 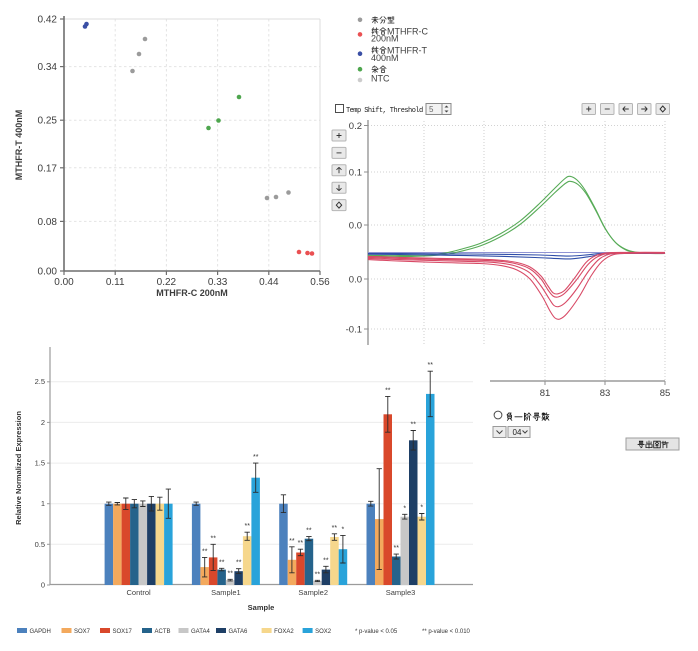 I want to click on svg-text: GATA6, so click(x=238, y=632).